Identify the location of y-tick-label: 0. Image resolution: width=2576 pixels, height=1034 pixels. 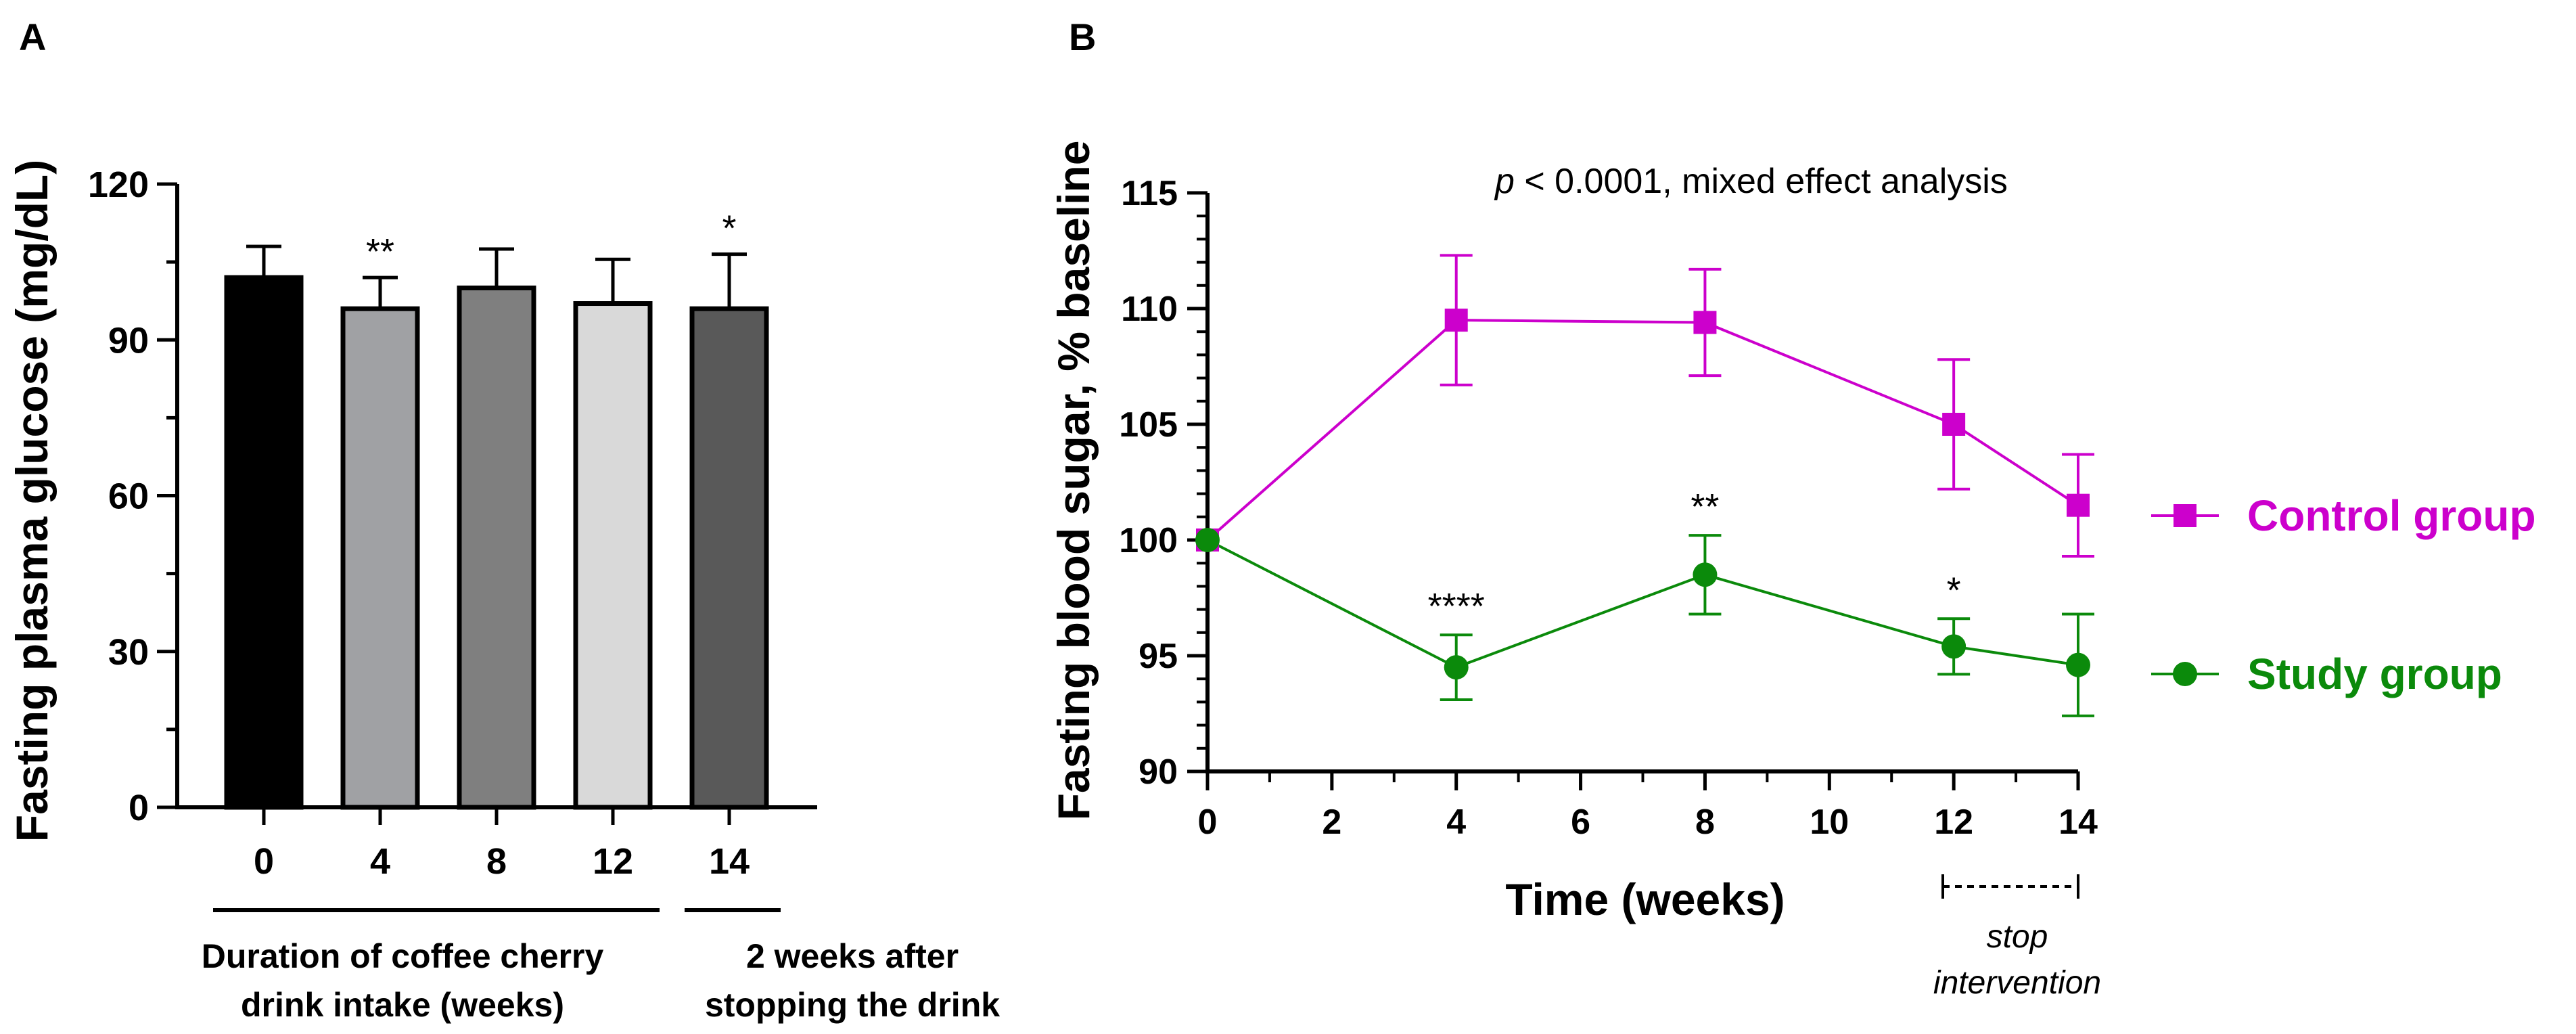
(139, 808).